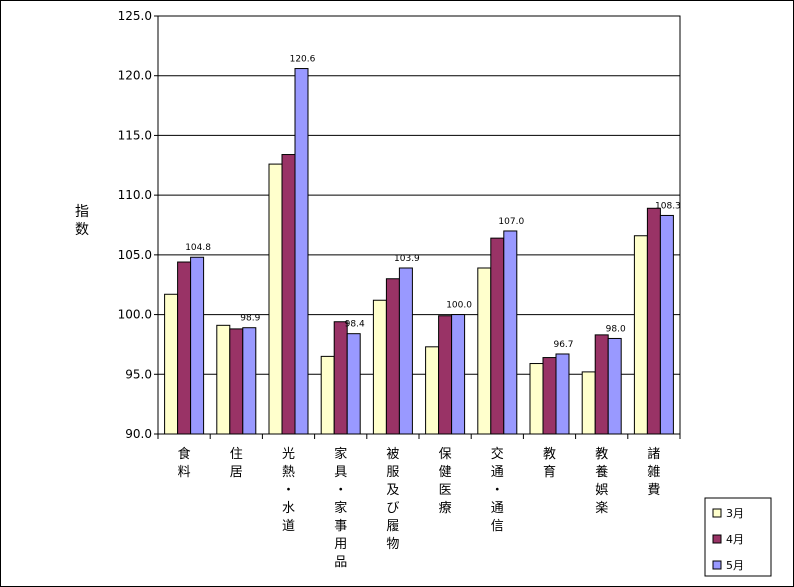 The image size is (794, 587). I want to click on x-tick-label: 教育, so click(549, 463).